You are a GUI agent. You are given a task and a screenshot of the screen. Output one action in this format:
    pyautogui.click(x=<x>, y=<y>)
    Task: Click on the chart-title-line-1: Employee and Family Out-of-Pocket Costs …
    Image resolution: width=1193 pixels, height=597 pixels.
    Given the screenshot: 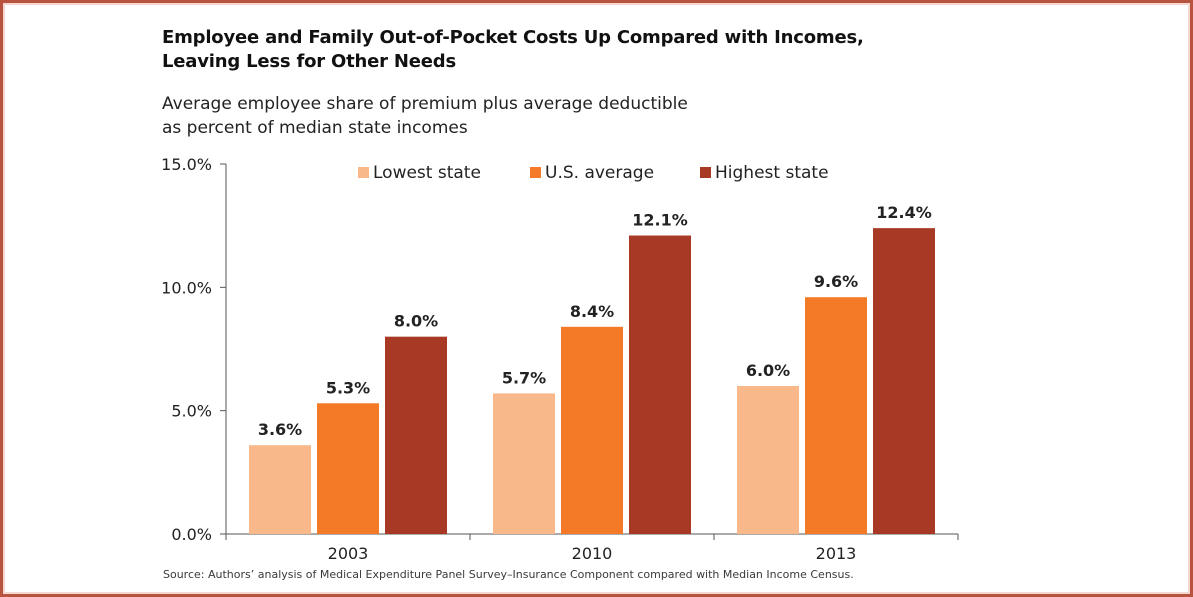 What is the action you would take?
    pyautogui.click(x=513, y=37)
    